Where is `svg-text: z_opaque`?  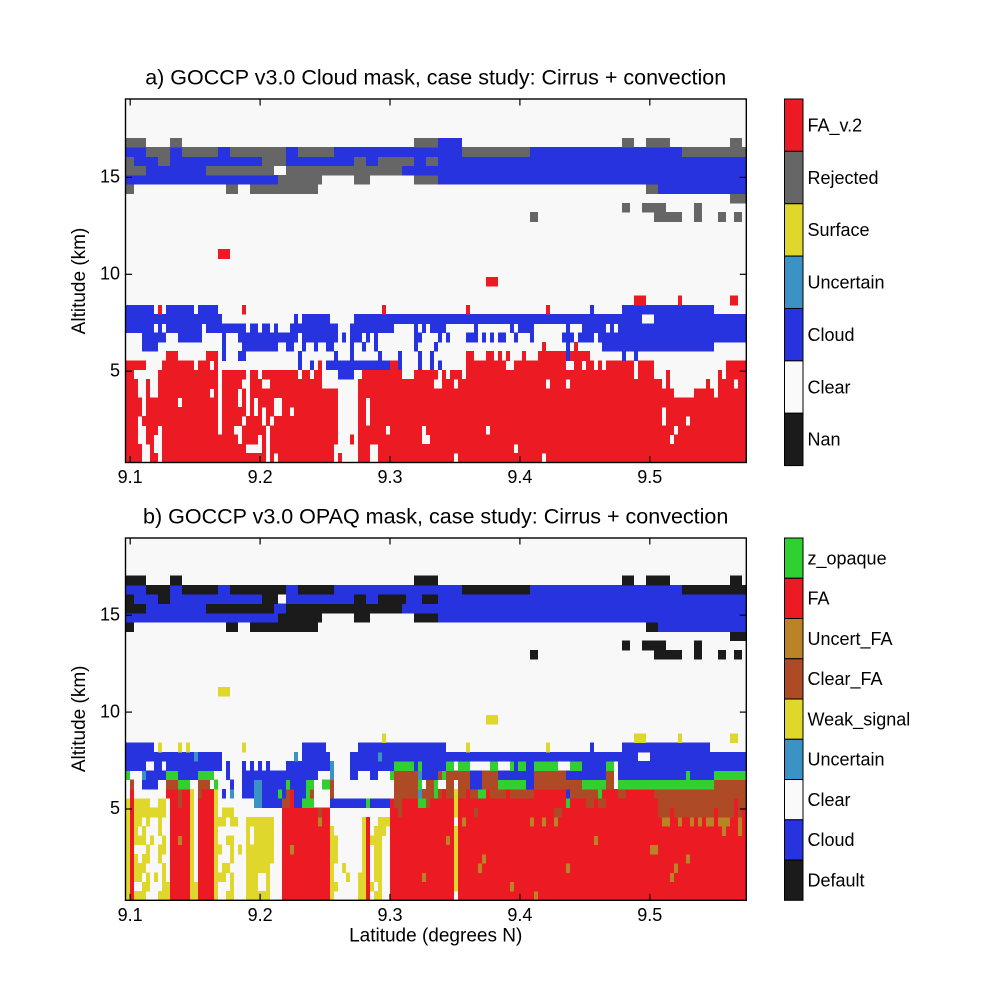 svg-text: z_opaque is located at coordinates (847, 558).